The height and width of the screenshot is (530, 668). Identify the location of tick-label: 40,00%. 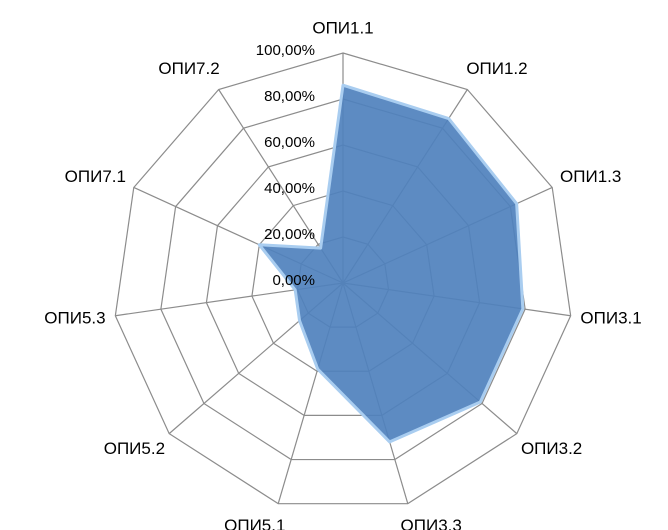
(289, 188).